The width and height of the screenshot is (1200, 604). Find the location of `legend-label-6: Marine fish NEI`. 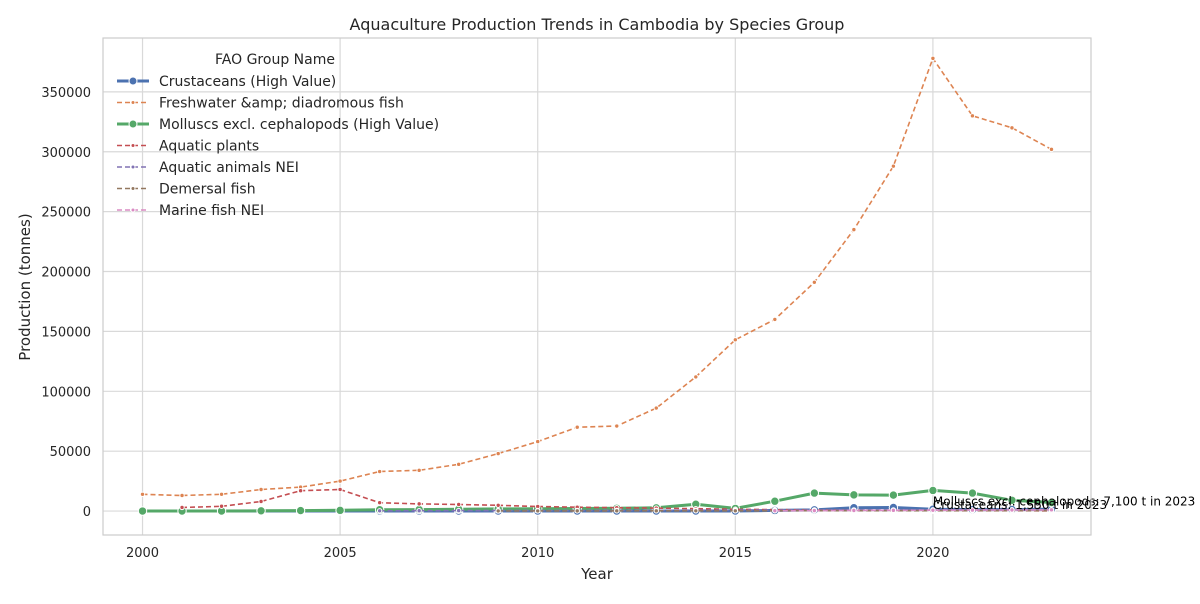

legend-label-6: Marine fish NEI is located at coordinates (211, 211).